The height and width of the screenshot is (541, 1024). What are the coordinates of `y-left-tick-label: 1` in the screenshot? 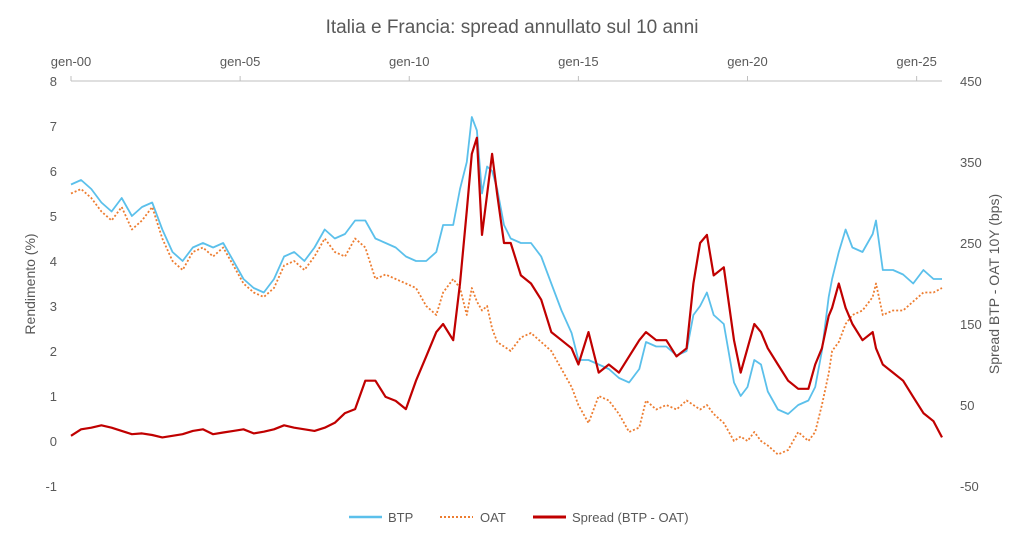 It's located at (53, 396).